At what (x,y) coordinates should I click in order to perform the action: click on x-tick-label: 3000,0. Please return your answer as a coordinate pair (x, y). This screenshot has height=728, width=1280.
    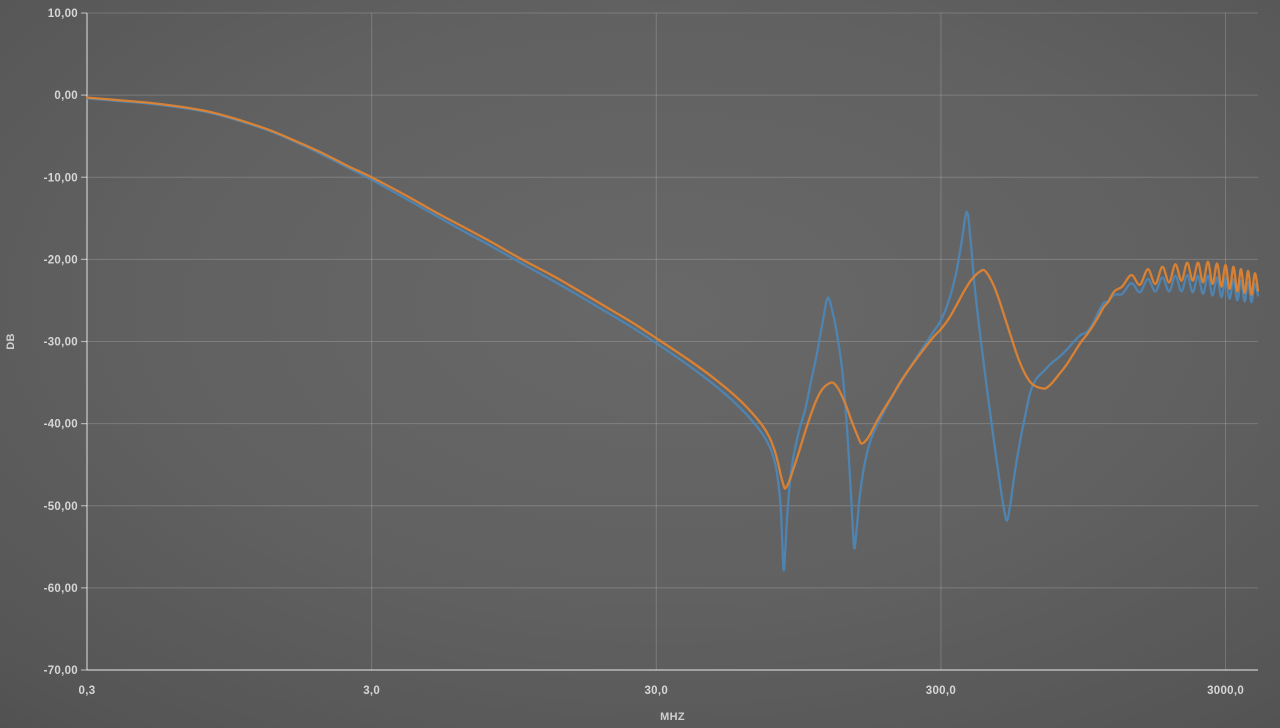
    Looking at the image, I should click on (1225, 691).